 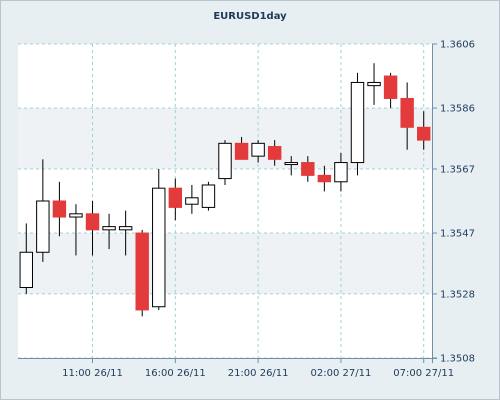 What do you see at coordinates (457, 169) in the screenshot?
I see `y-tick-label: 1.3567` at bounding box center [457, 169].